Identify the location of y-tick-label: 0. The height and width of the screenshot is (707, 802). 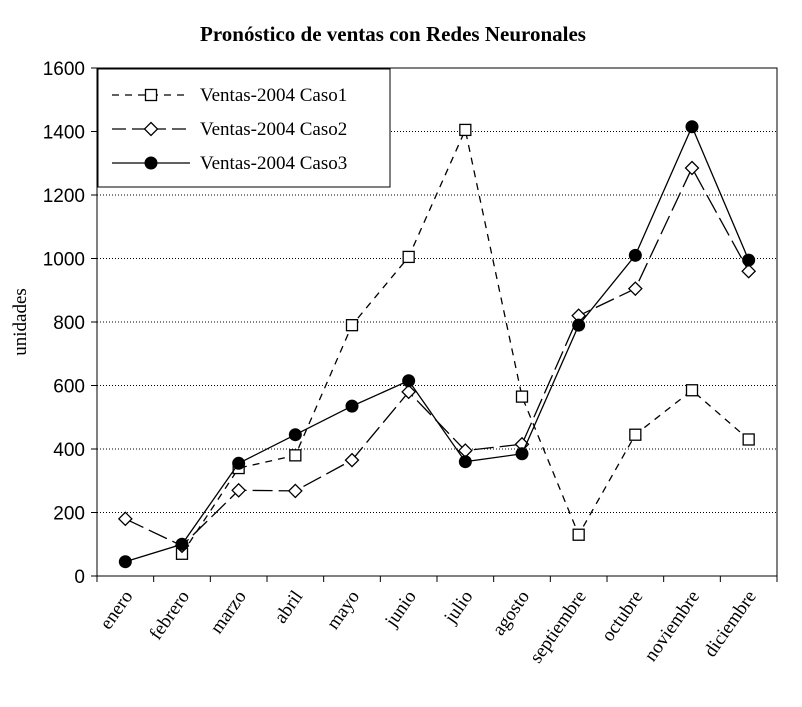
(79, 577).